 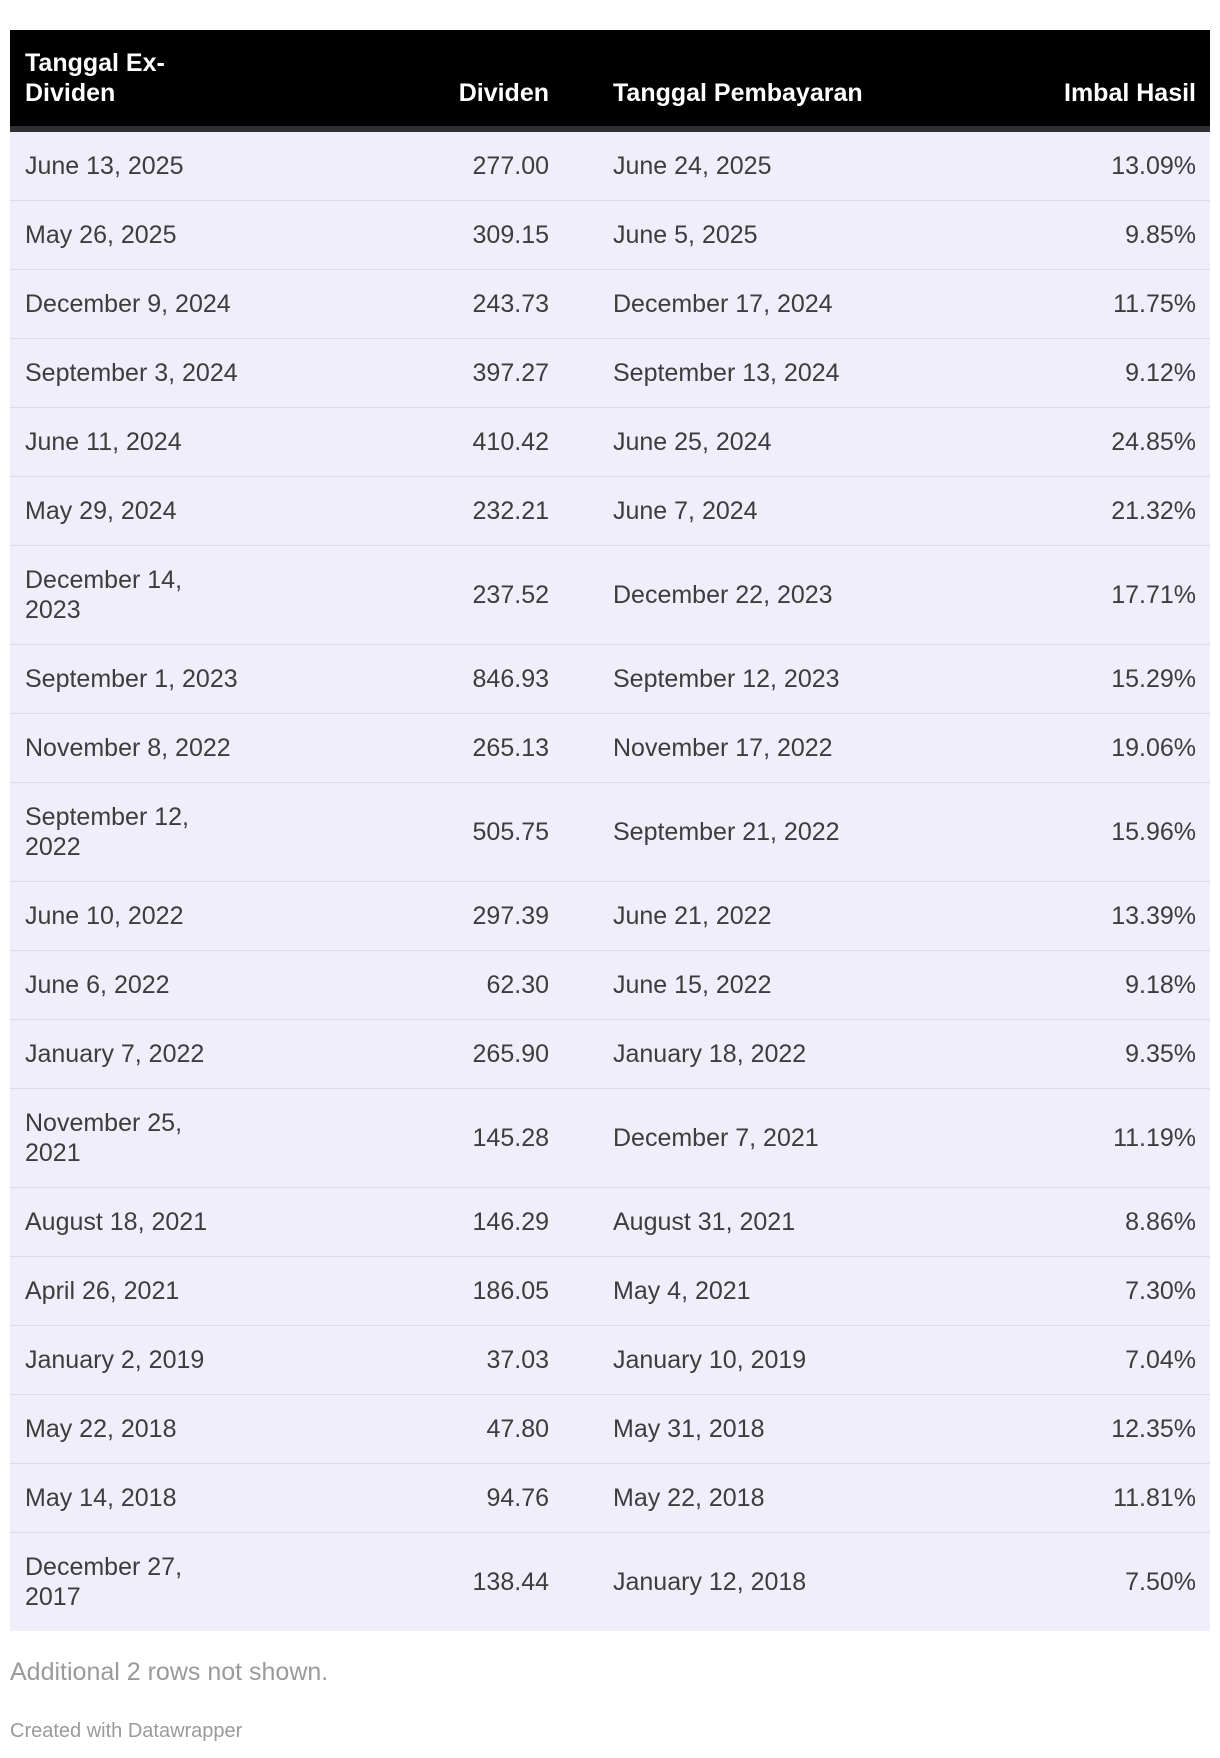 What do you see at coordinates (408, 748) in the screenshot?
I see `cell-dividend: 265.13` at bounding box center [408, 748].